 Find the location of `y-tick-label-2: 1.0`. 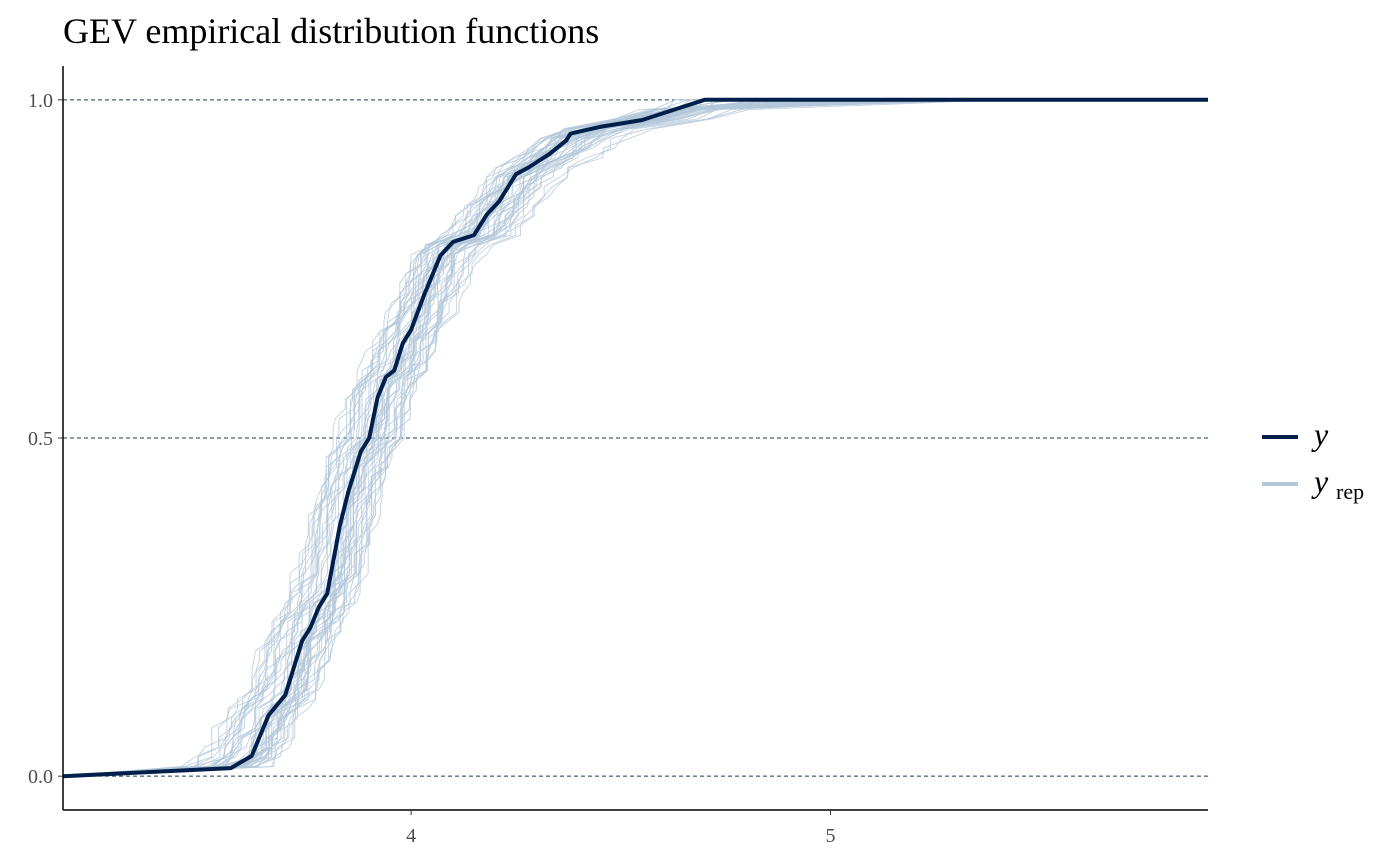

y-tick-label-2: 1.0 is located at coordinates (40, 101).